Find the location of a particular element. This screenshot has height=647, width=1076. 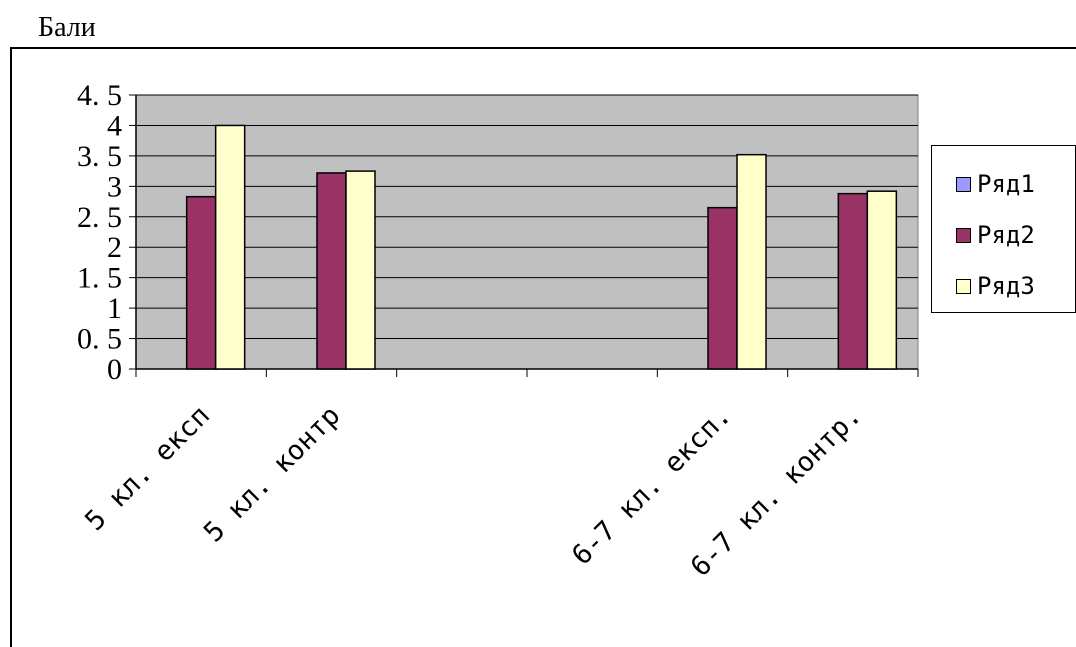

y-tick-label: 3. 5 is located at coordinates (99, 156).